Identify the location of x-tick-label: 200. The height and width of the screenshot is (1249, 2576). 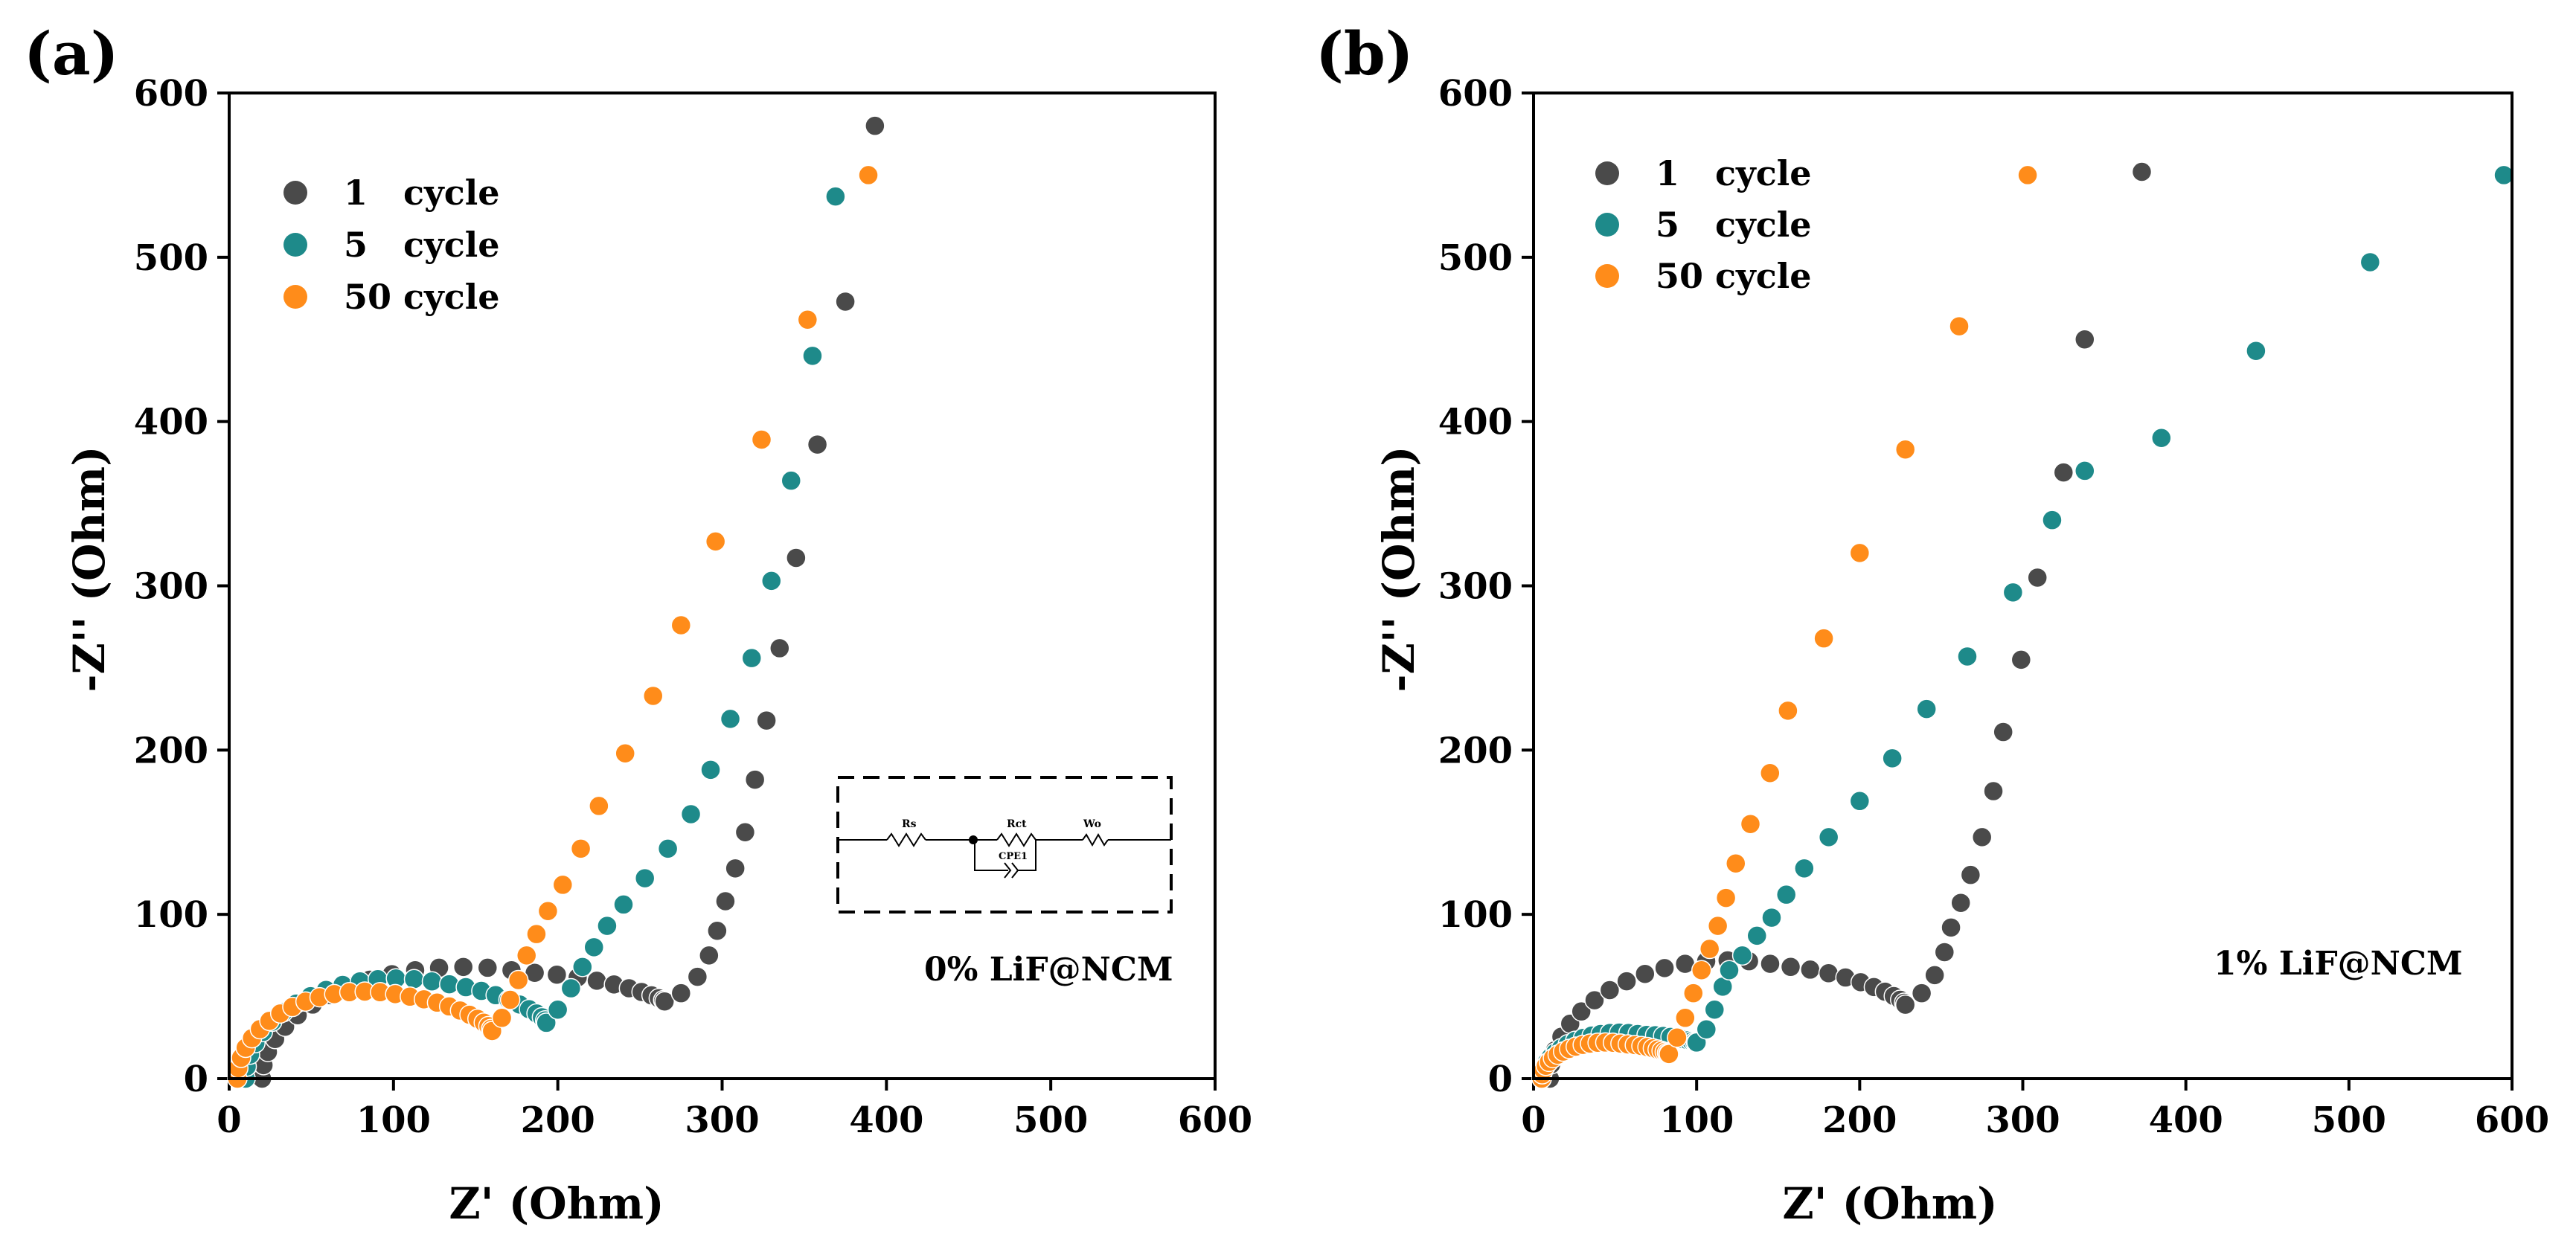
(558, 1120).